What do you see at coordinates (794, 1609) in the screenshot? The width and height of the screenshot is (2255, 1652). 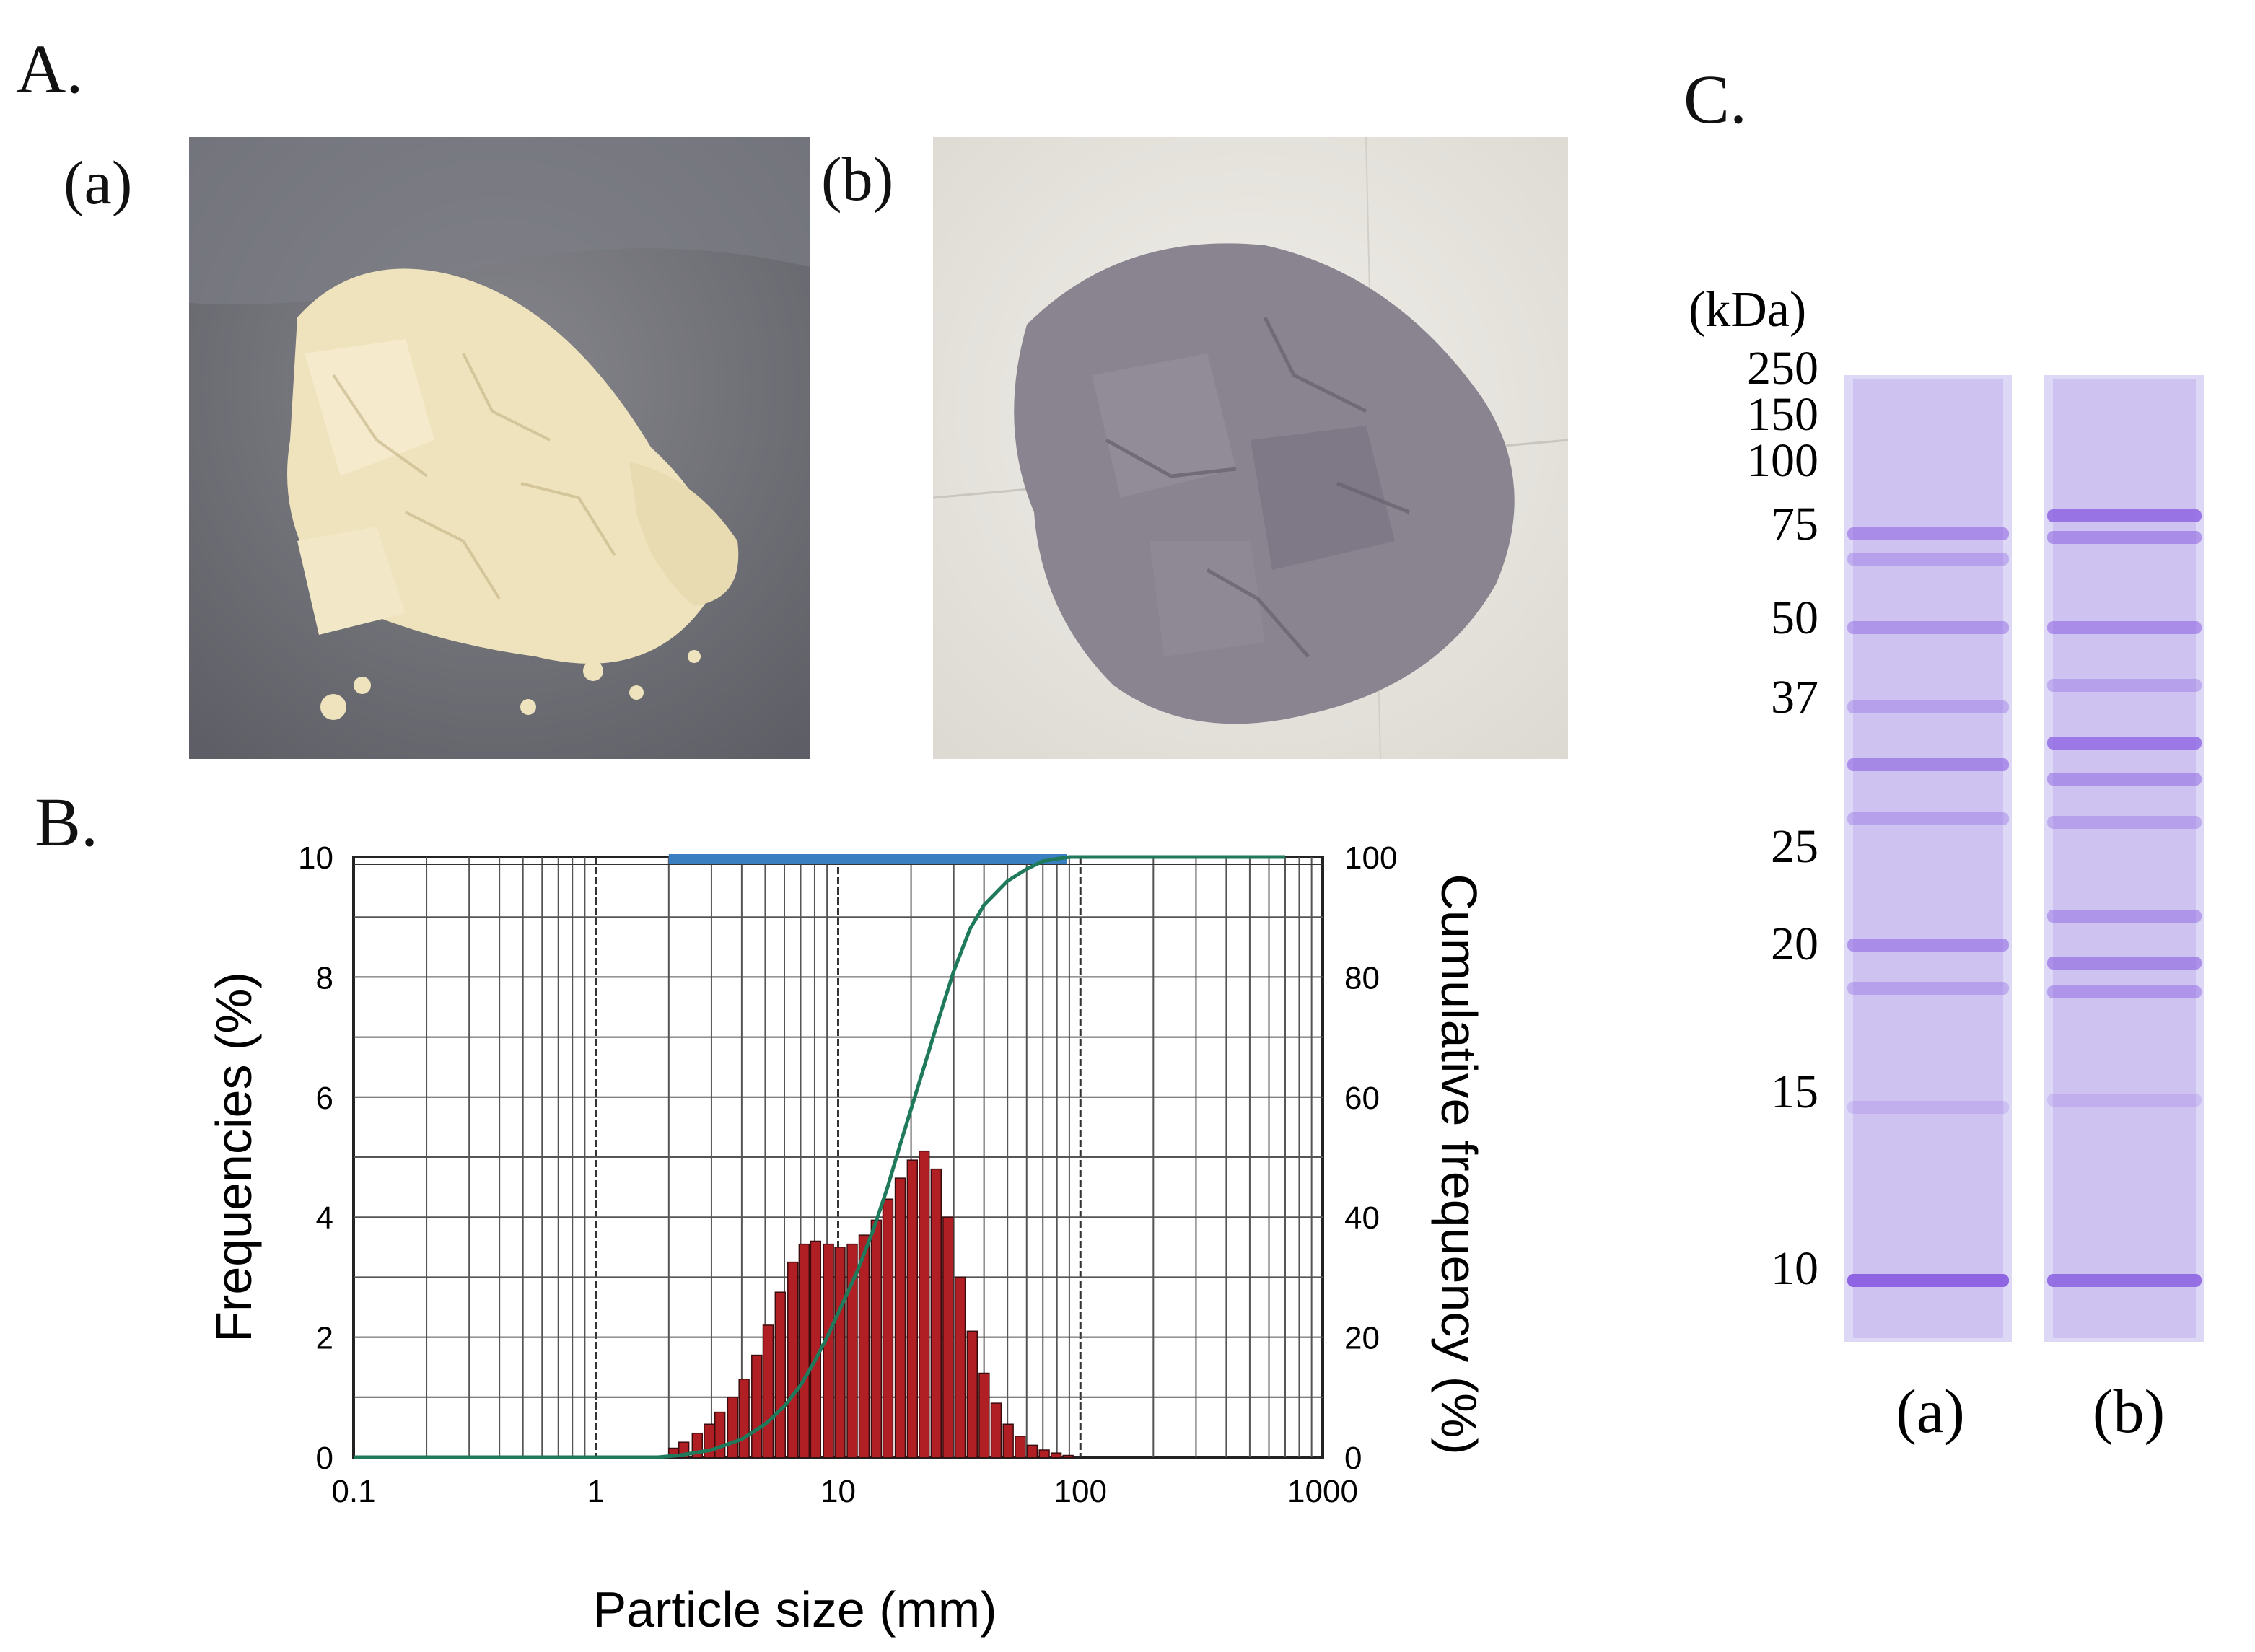 I see `x-axis-title: Particle size (mm)` at bounding box center [794, 1609].